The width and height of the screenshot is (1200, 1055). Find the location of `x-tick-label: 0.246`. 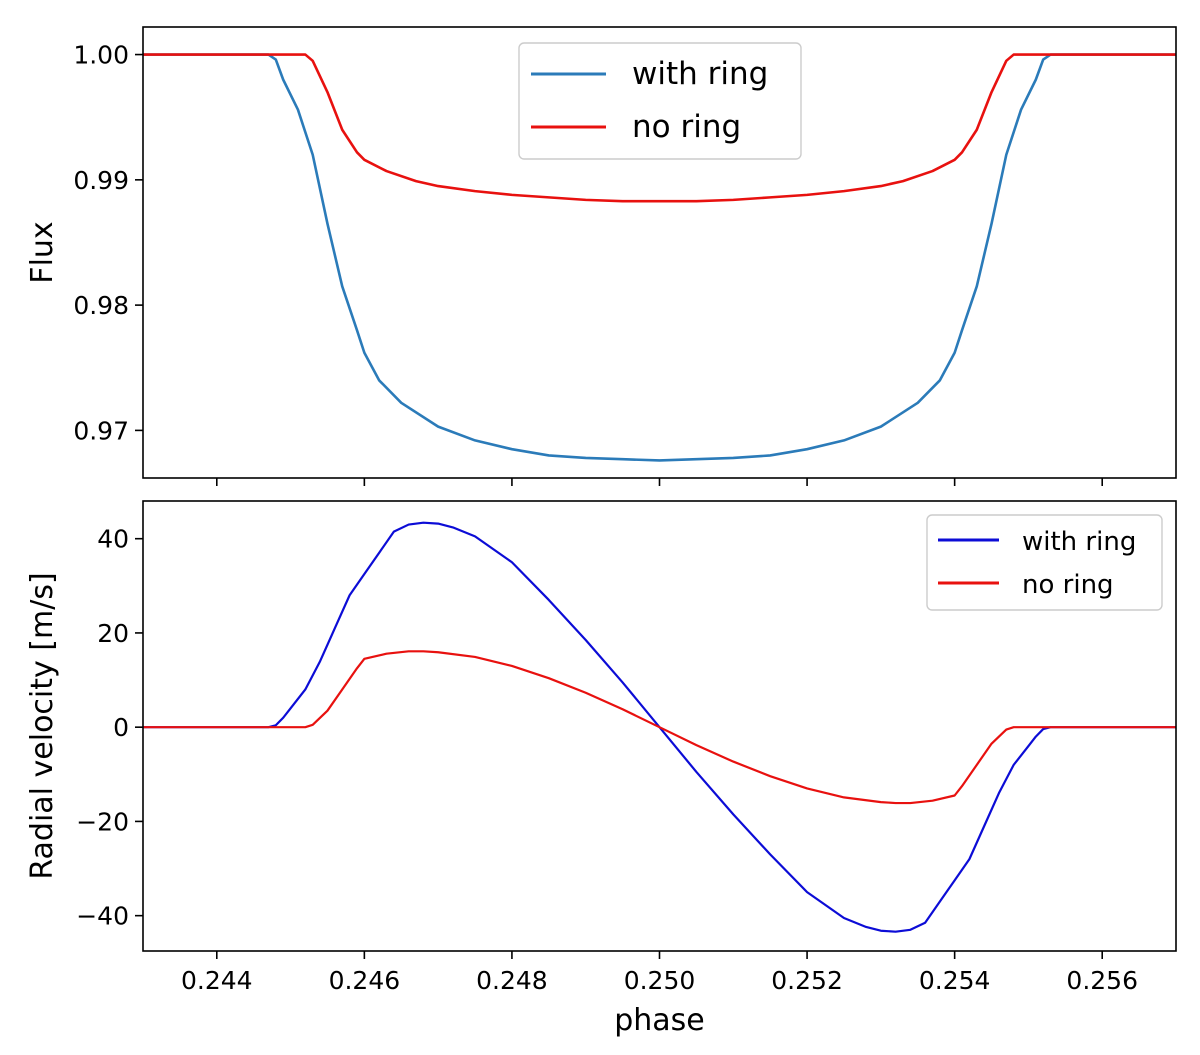

x-tick-label: 0.246 is located at coordinates (365, 980).